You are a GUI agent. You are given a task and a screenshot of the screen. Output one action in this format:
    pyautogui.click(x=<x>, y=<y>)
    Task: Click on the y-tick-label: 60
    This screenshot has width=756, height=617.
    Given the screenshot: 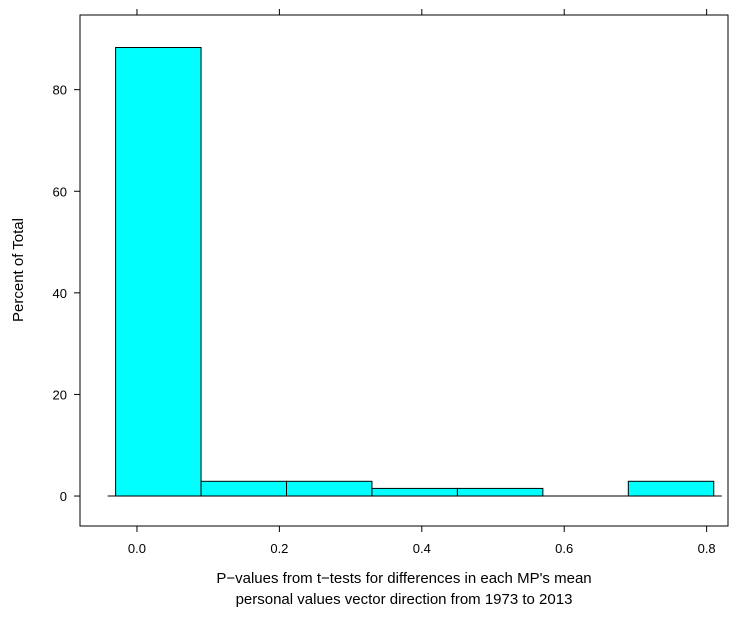 What is the action you would take?
    pyautogui.click(x=60, y=191)
    